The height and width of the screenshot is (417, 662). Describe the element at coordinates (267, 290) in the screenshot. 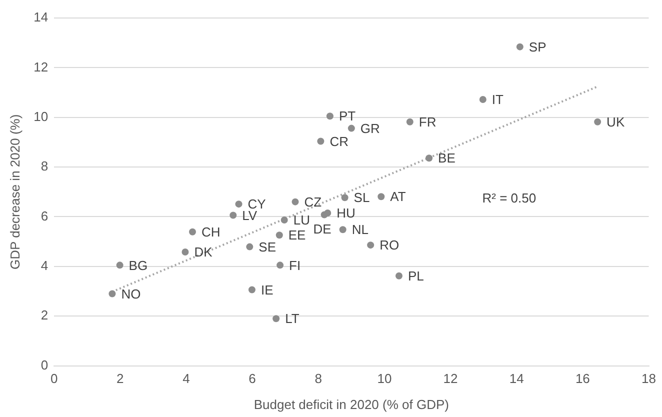

I see `annotation: IE` at that location.